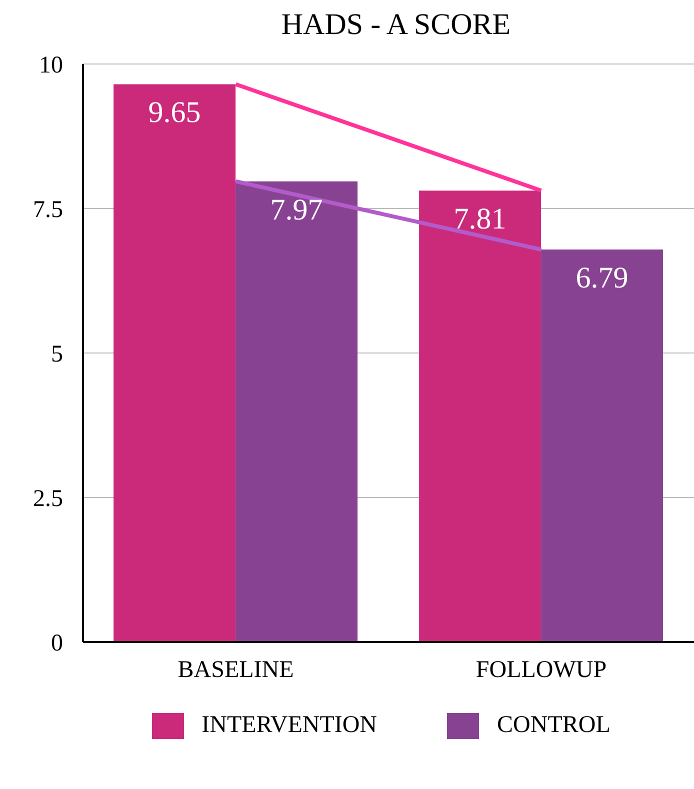 This screenshot has height=789, width=694. Describe the element at coordinates (541, 670) in the screenshot. I see `x-tick-label: FOLLOWUP` at that location.